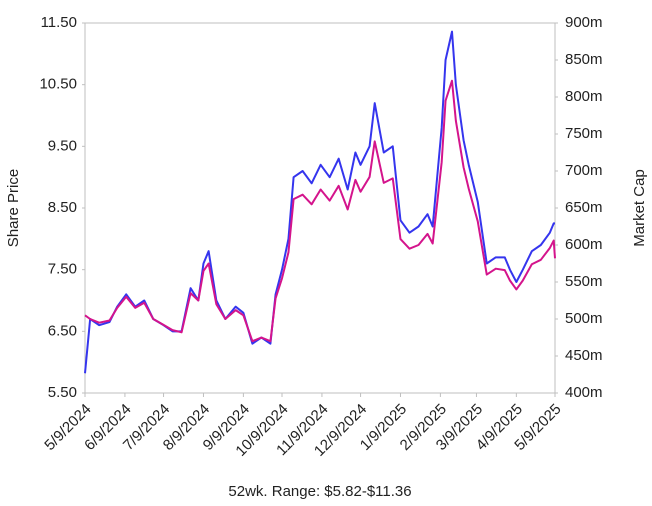 This screenshot has width=652, height=506. Describe the element at coordinates (62, 145) in the screenshot. I see `y-tick-label: 9.50` at that location.